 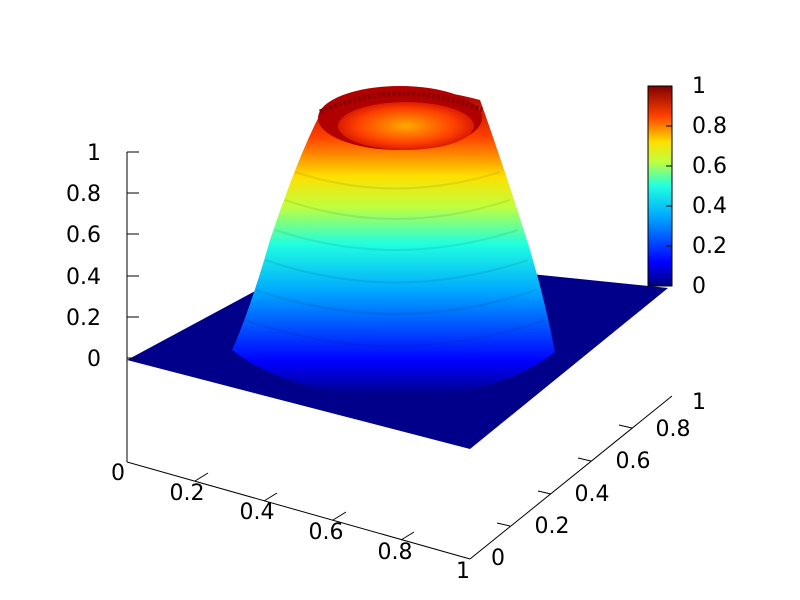 What do you see at coordinates (709, 166) in the screenshot?
I see `colorbar-tick-0.6: 0.6` at bounding box center [709, 166].